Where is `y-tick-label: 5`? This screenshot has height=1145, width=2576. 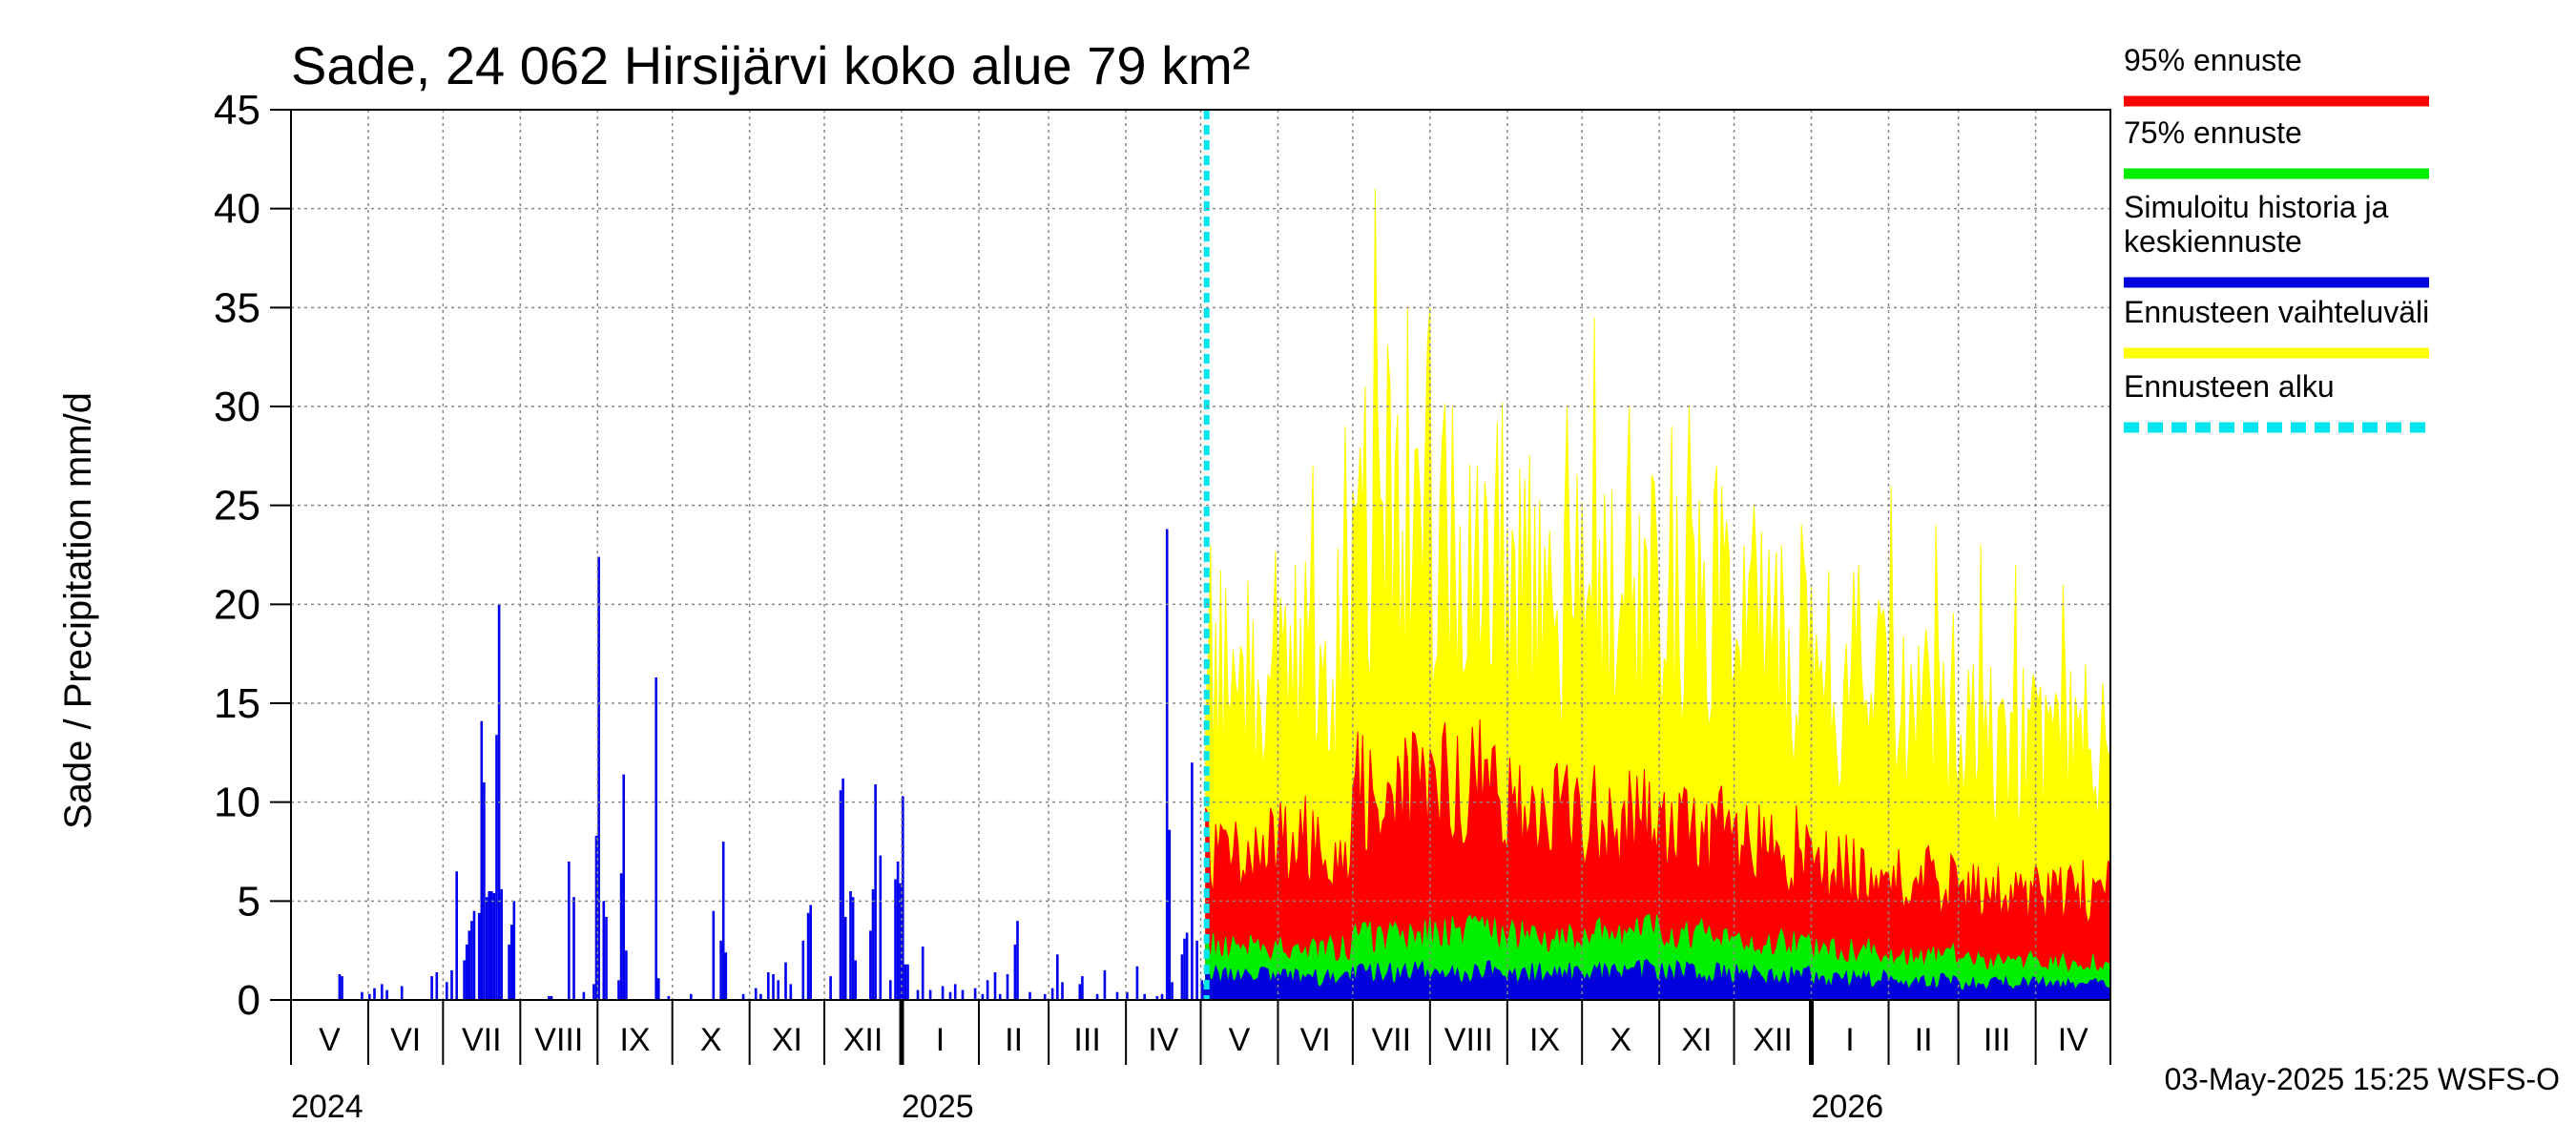 y-tick-label: 5 is located at coordinates (249, 901).